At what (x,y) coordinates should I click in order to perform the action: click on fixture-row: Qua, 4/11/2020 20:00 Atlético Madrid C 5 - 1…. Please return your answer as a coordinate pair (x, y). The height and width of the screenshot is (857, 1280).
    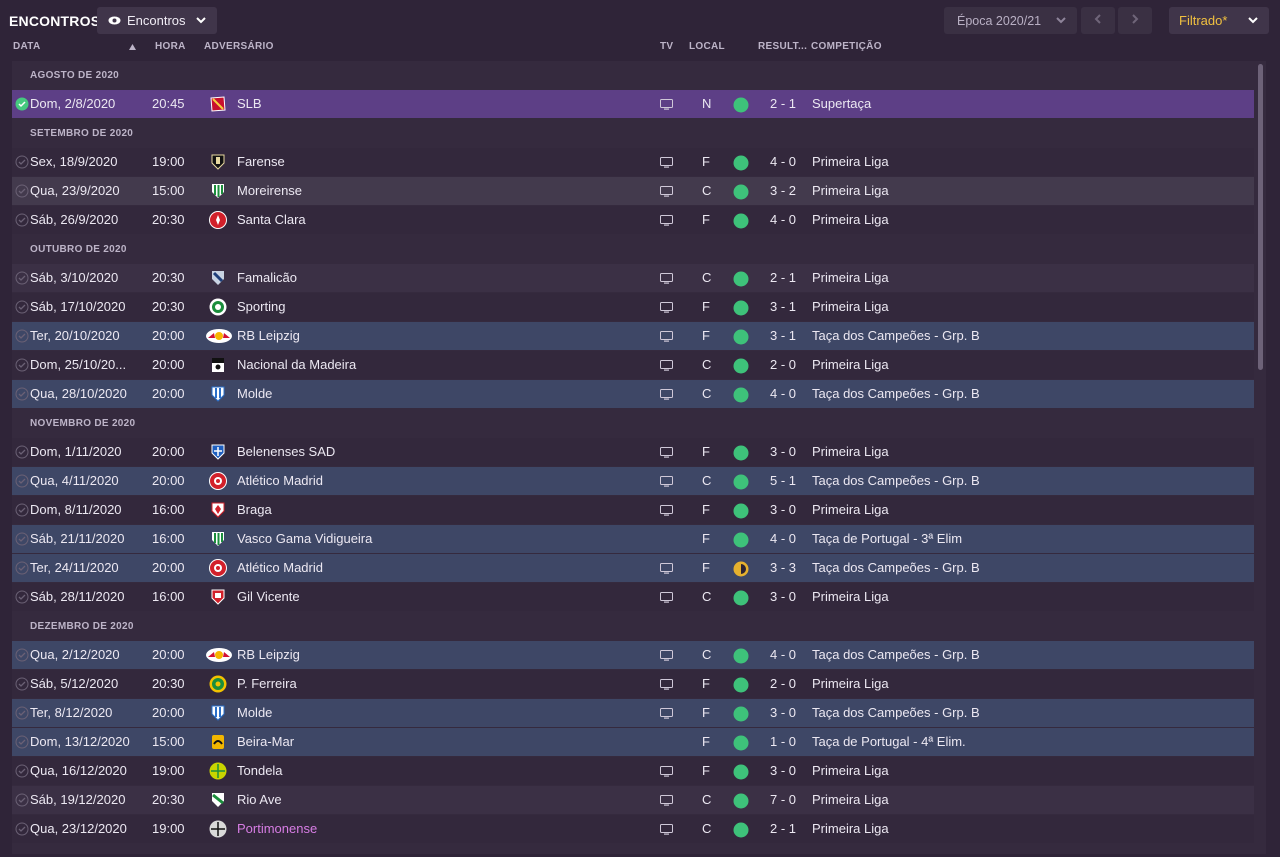
    Looking at the image, I should click on (633, 481).